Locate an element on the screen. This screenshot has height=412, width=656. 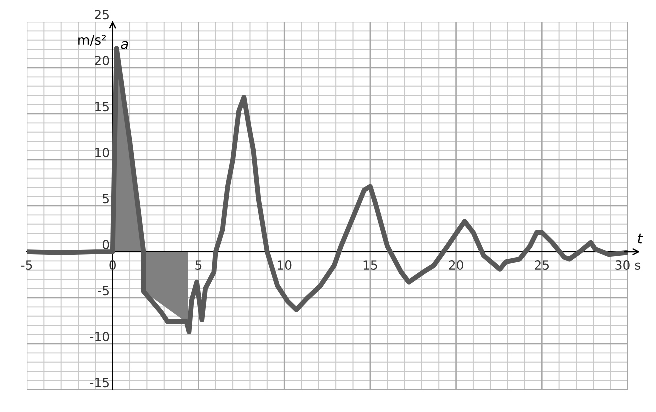
x-tick-label: 20 is located at coordinates (456, 265).